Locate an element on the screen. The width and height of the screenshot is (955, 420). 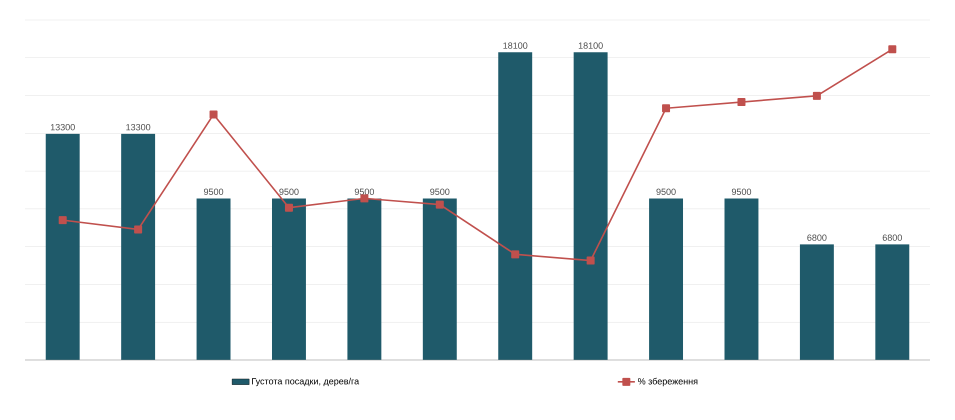
legend-label: % збереження is located at coordinates (668, 382).